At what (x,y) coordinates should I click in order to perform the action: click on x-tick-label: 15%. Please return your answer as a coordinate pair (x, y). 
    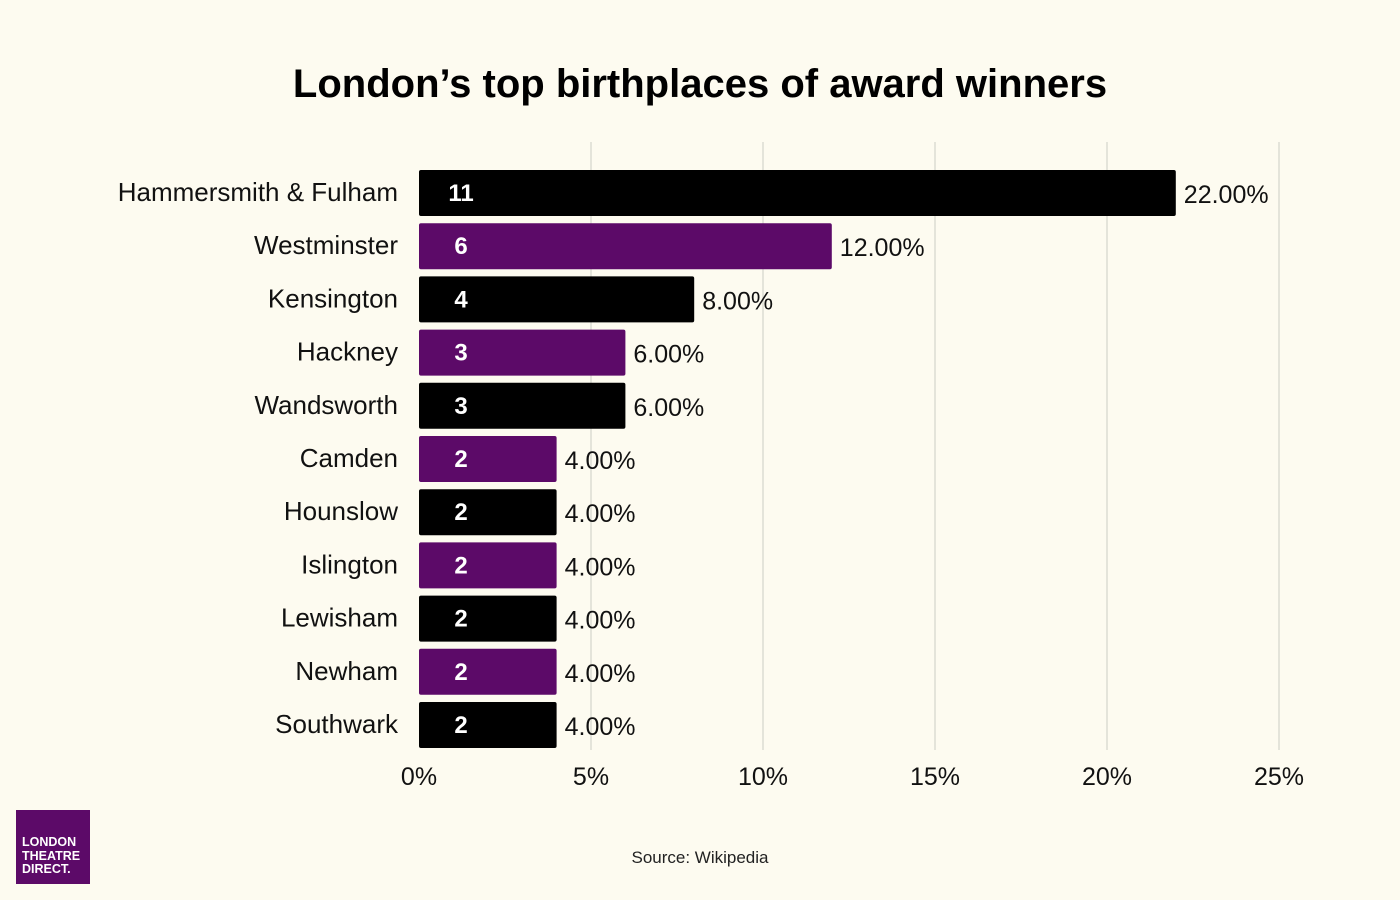
    Looking at the image, I should click on (935, 777).